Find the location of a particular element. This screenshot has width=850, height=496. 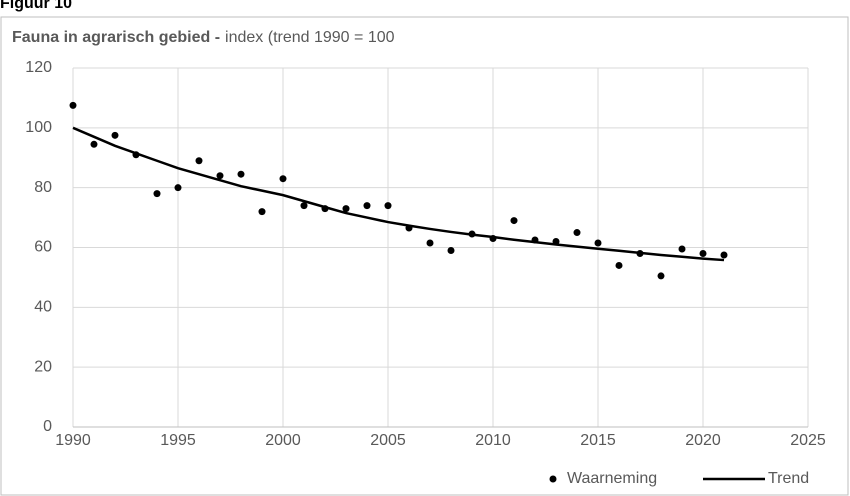

chart-subtitle: index (trend 1990 = 100 is located at coordinates (310, 37).